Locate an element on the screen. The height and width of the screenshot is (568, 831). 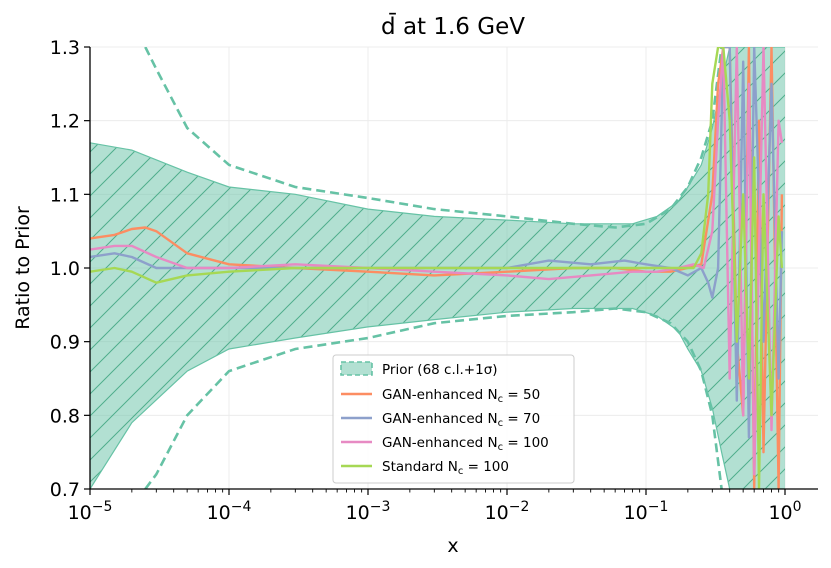
y-tick-label: 0.7 is located at coordinates (65, 490).